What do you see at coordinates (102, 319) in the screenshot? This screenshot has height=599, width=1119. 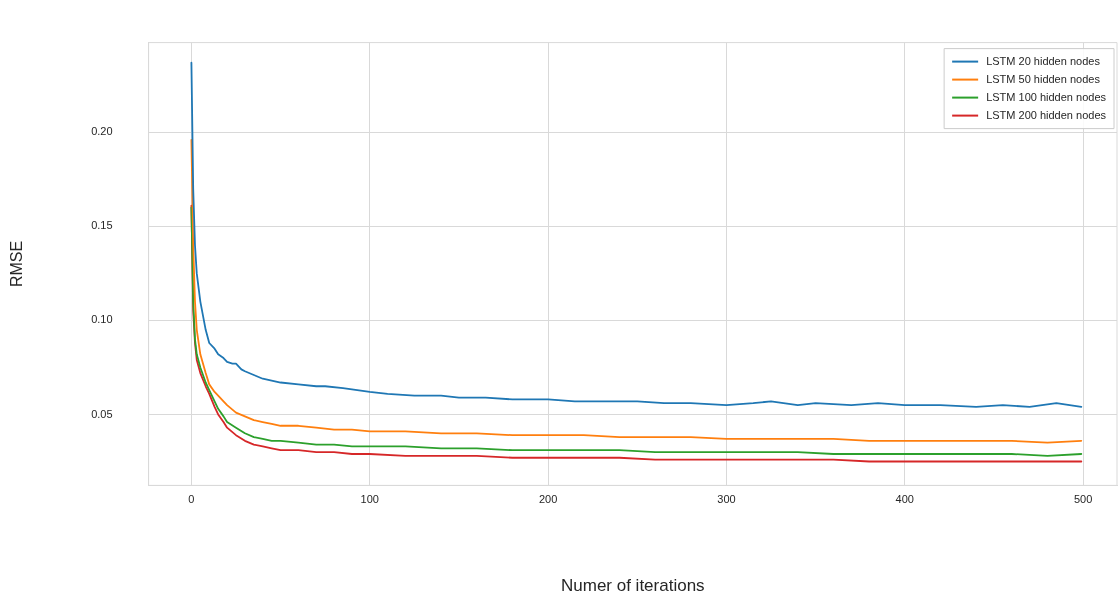 I see `y-tick-label: 0.10` at bounding box center [102, 319].